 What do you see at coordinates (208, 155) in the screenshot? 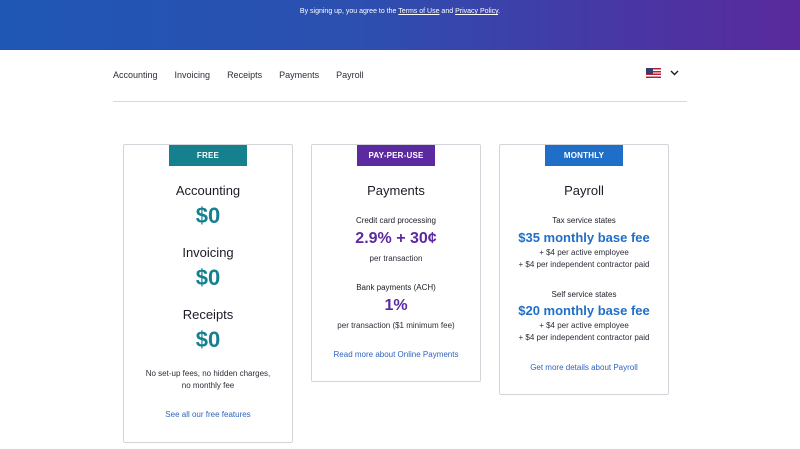
I see `plan-badge-free: FREE` at bounding box center [208, 155].